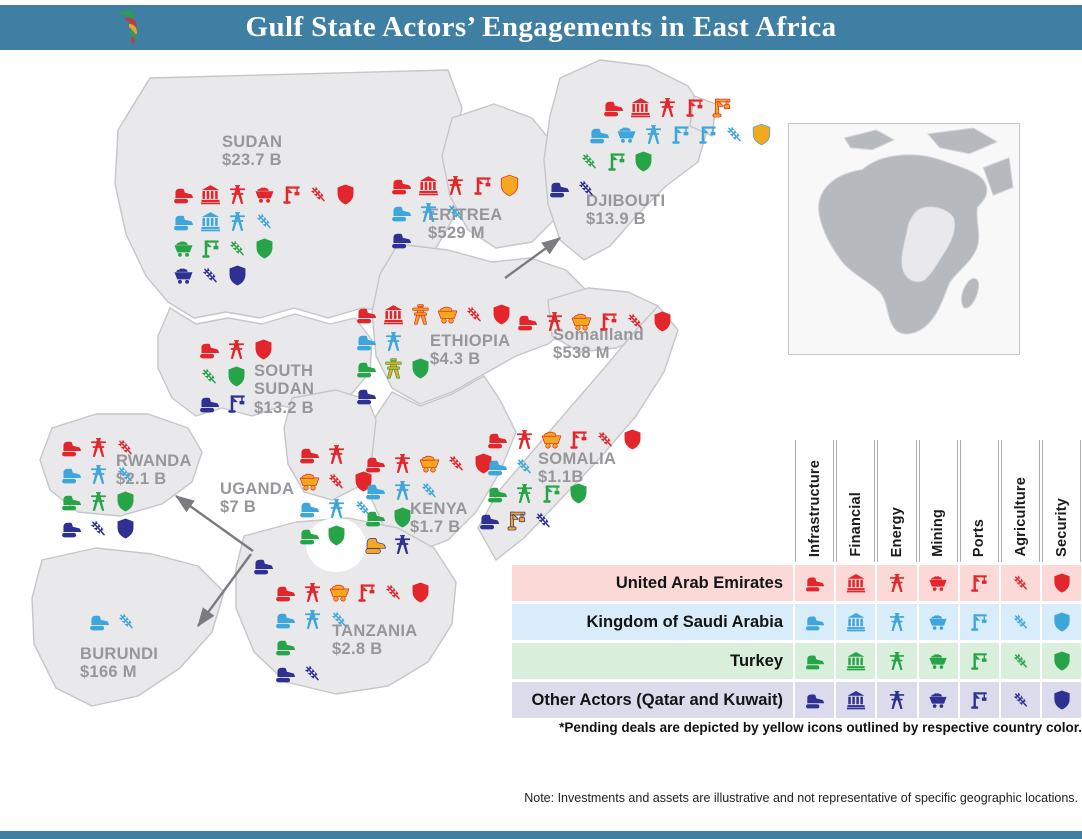 This screenshot has height=839, width=1082. What do you see at coordinates (296, 389) in the screenshot?
I see `country-label-south-sudan: SOUTH SUDAN $13.2 B` at bounding box center [296, 389].